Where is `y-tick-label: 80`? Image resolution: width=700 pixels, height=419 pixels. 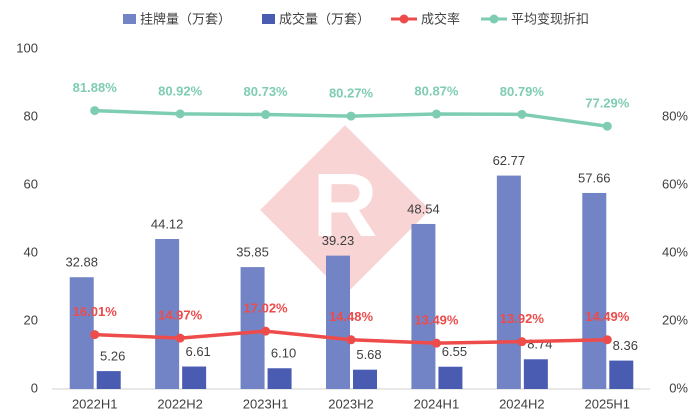
y-tick-label: 80 is located at coordinates (31, 115).